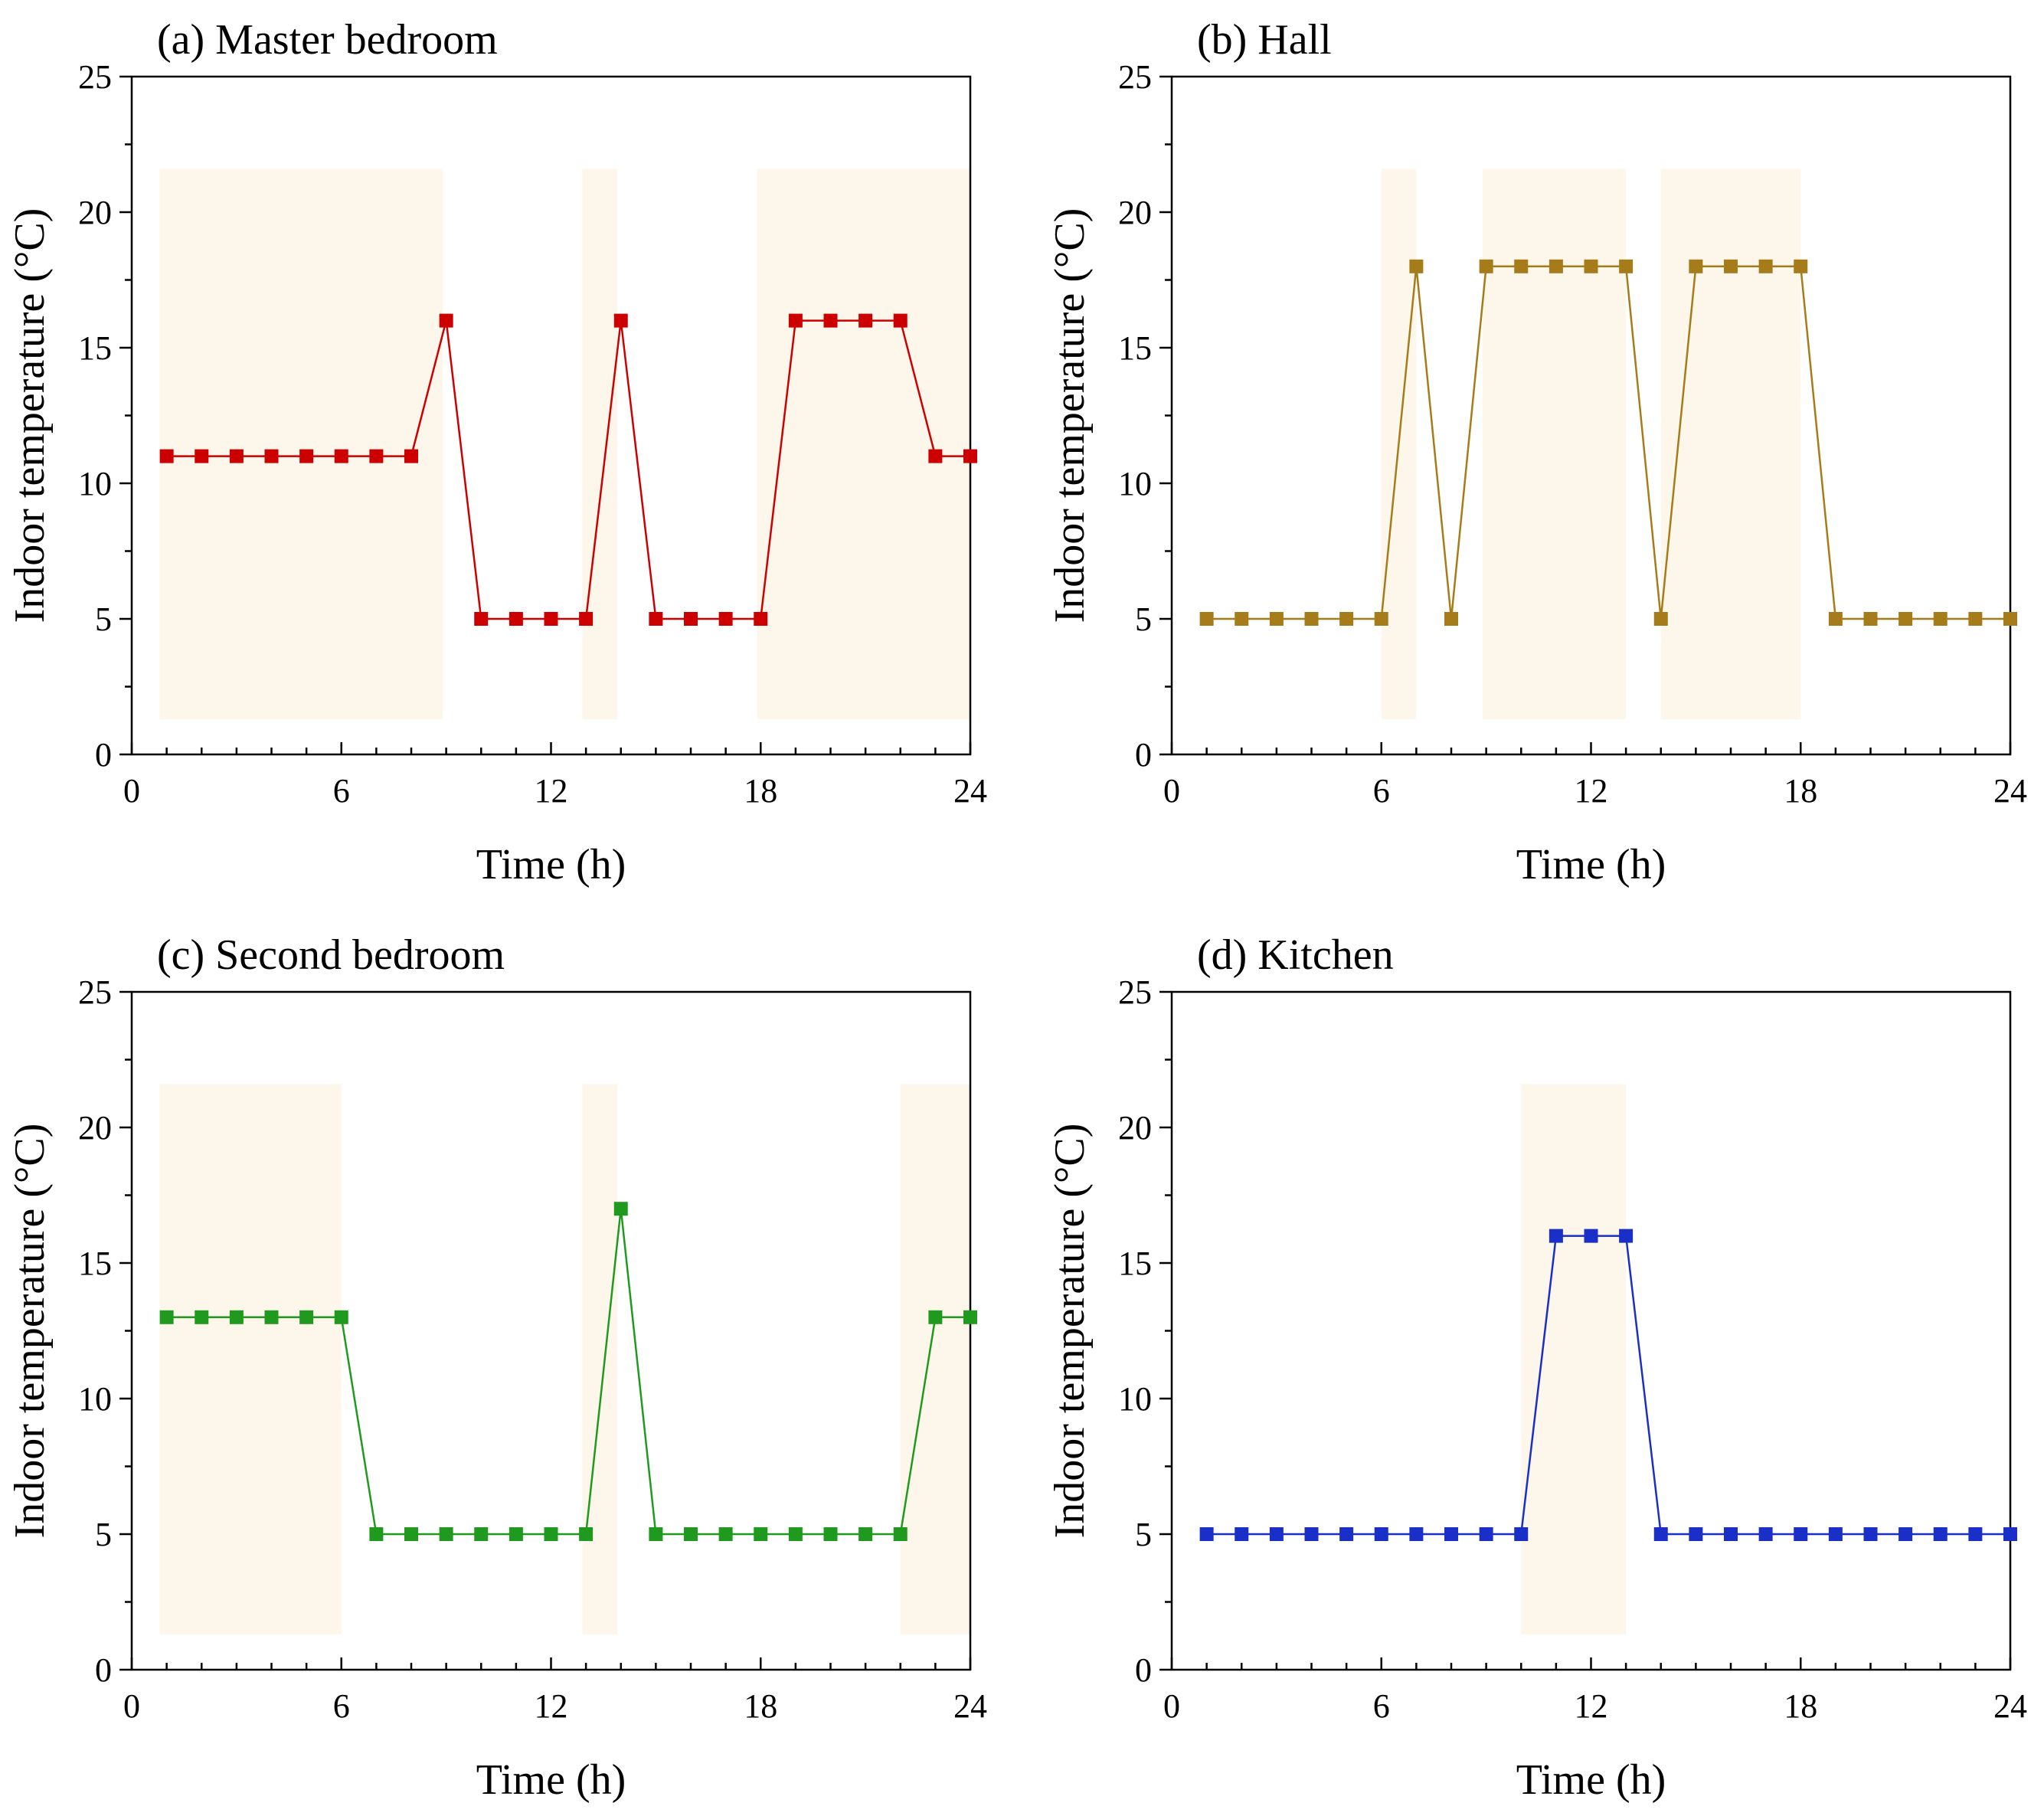 This screenshot has height=1816, width=2044. Describe the element at coordinates (1264, 40) in the screenshot. I see `chart-title: (b) Hall` at that location.